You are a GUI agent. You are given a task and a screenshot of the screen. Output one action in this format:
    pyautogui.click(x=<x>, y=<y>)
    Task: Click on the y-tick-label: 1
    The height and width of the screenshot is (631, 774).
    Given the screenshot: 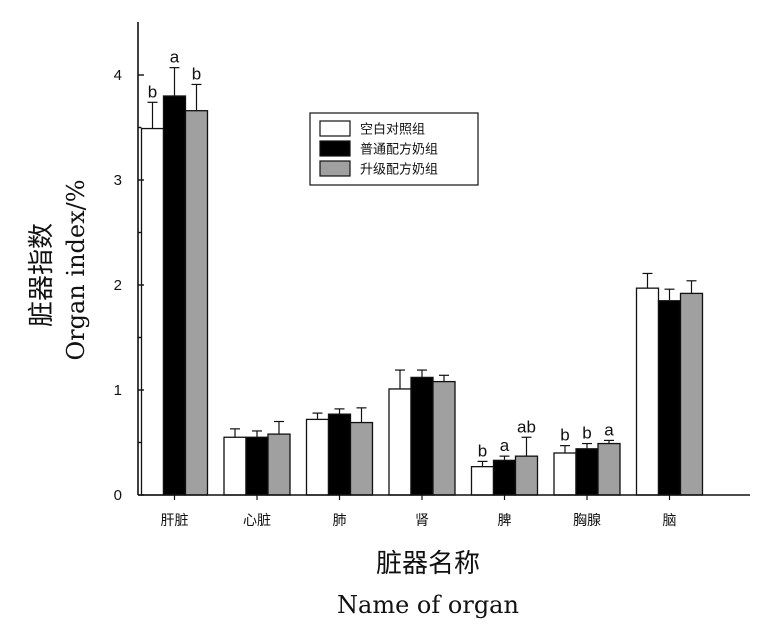 What is the action you would take?
    pyautogui.click(x=118, y=390)
    